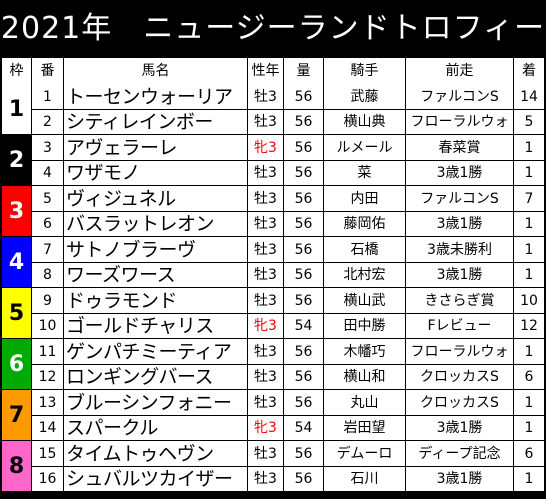  What do you see at coordinates (156, 454) in the screenshot?
I see `cell-name: タイムトゥヘヴン` at bounding box center [156, 454].